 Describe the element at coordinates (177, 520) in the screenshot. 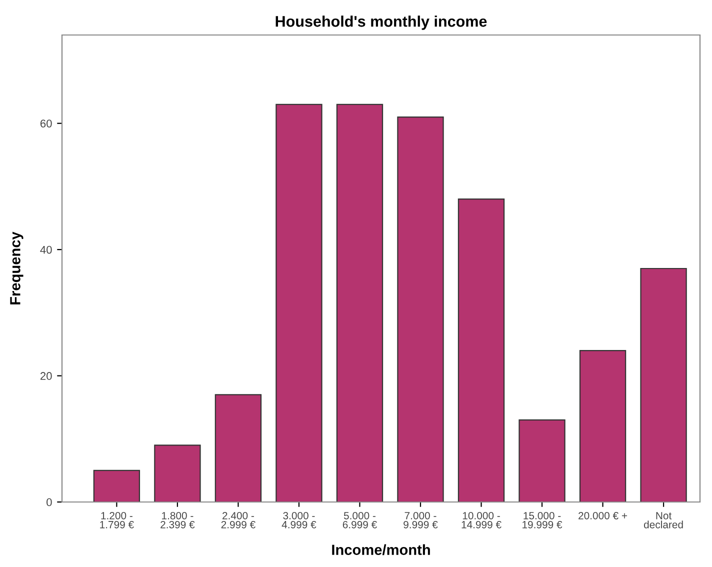

I see `x-tick-label: 1.800 - 2.399 €` at that location.